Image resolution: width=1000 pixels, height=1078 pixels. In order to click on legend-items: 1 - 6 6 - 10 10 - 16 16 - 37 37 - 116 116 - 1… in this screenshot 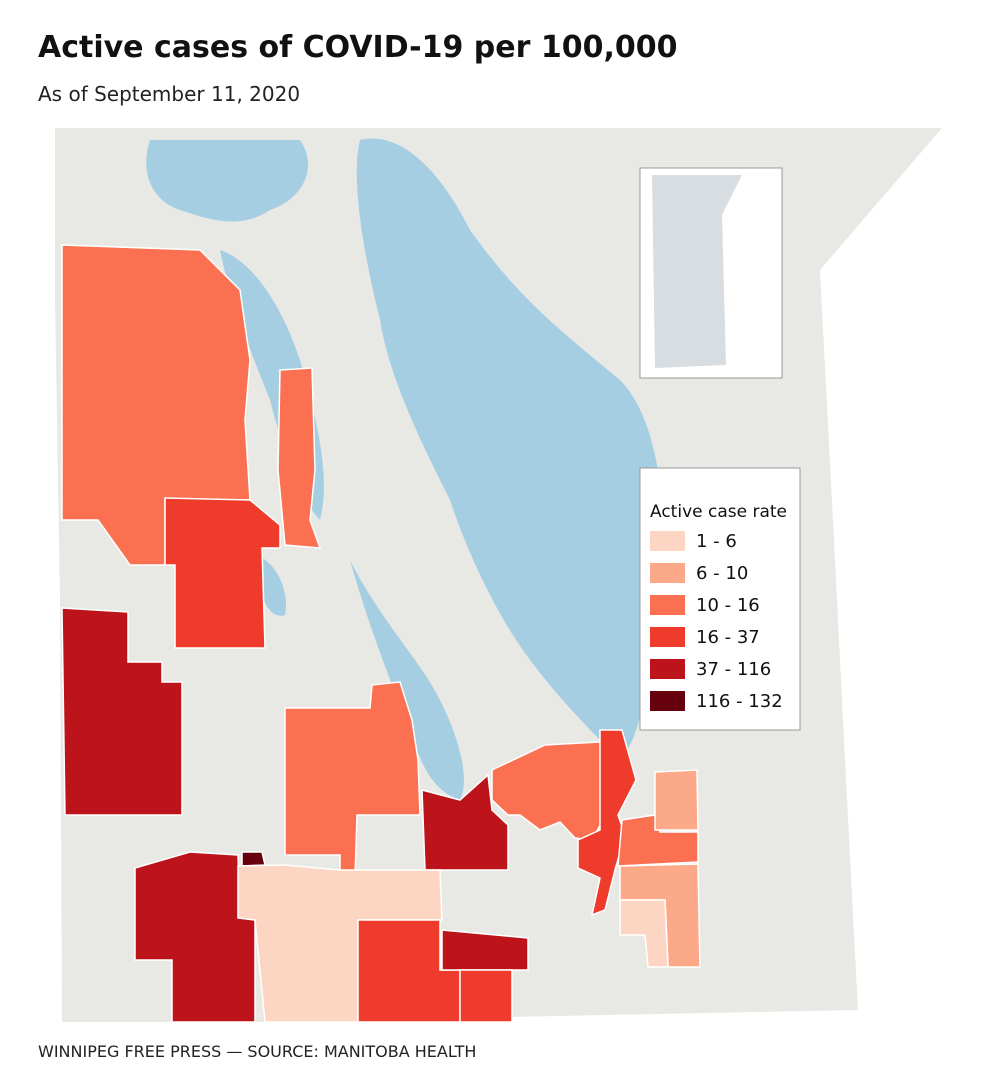, I will do `click(716, 621)`.